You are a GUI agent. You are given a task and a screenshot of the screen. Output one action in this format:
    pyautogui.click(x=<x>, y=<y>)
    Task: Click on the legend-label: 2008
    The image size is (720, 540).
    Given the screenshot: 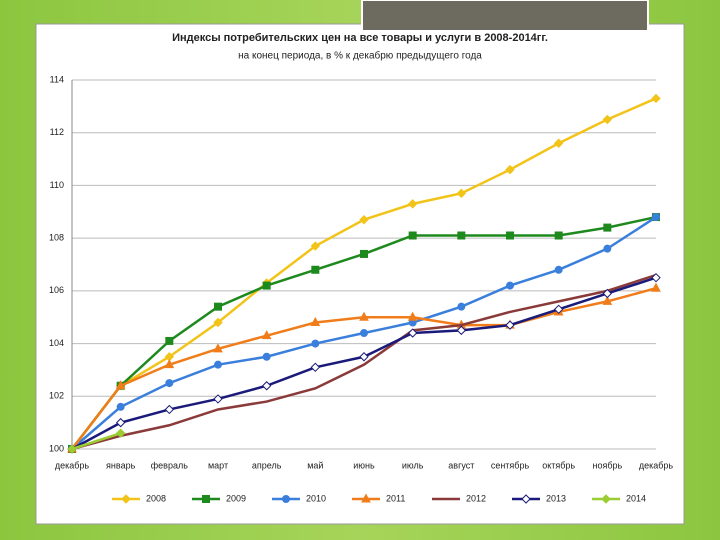 What is the action you would take?
    pyautogui.click(x=156, y=498)
    